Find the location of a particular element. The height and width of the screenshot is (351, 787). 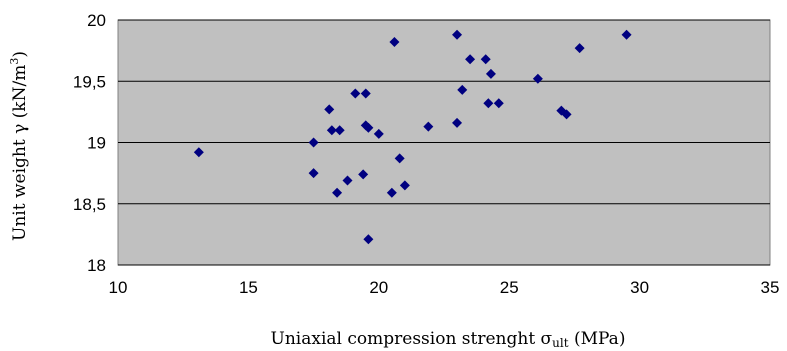

x-axis-title: Uniaxial compression strenght σult (MPa) is located at coordinates (448, 339).